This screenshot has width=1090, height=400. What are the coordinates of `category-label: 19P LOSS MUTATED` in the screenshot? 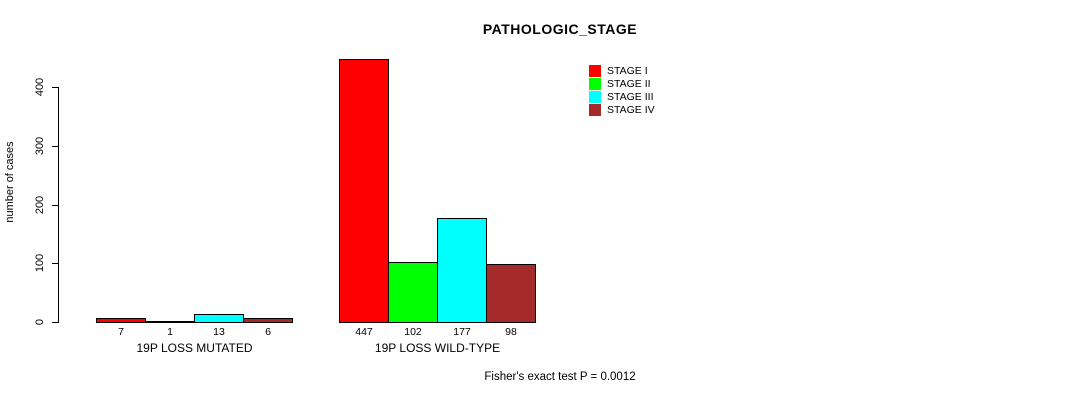 It's located at (194, 348).